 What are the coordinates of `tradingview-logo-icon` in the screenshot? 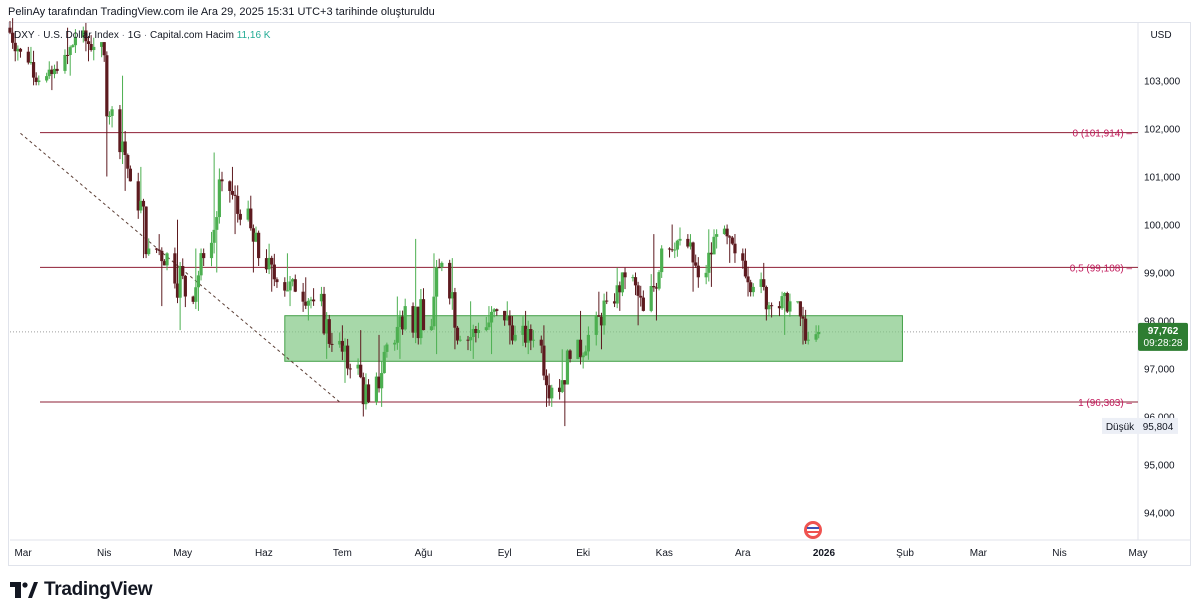 It's located at (24, 590).